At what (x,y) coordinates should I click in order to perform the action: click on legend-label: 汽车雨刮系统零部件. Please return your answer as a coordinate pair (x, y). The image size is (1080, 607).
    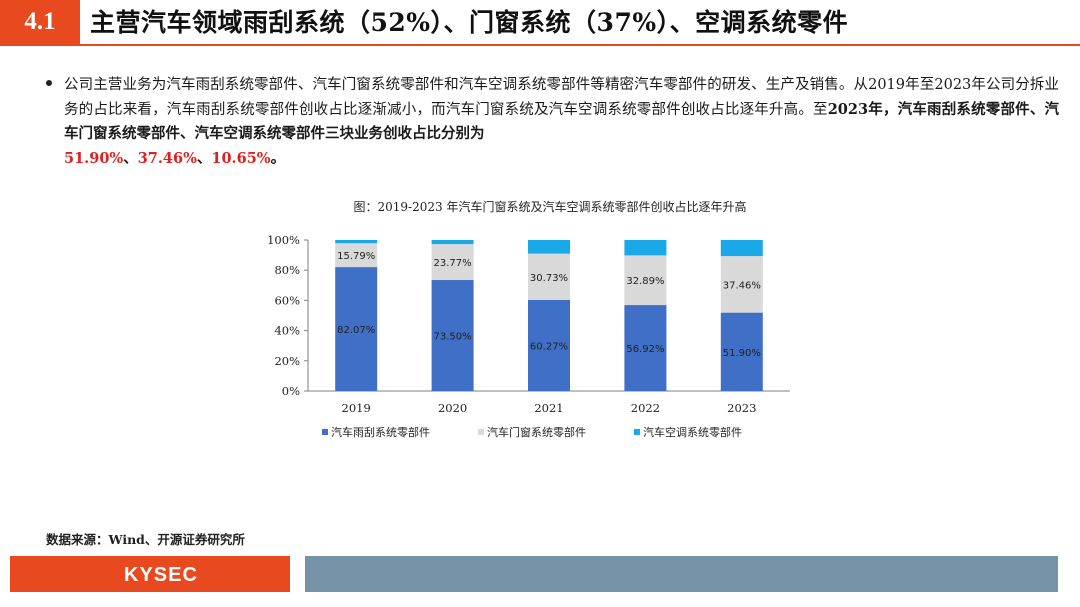
    Looking at the image, I should click on (380, 432).